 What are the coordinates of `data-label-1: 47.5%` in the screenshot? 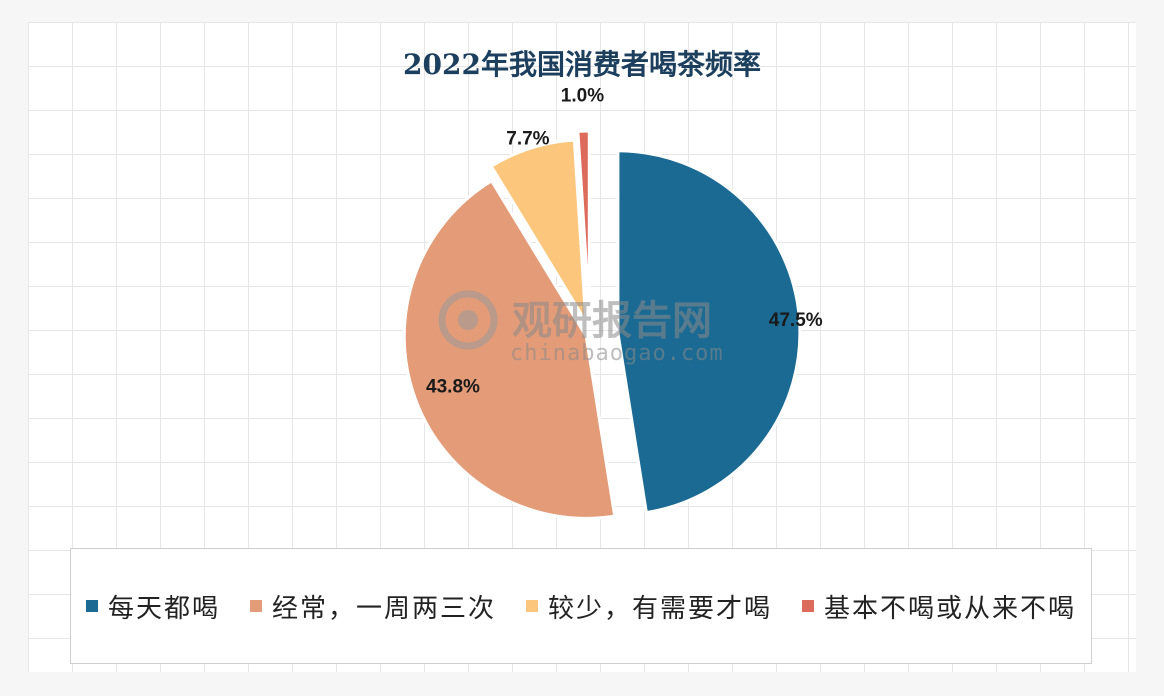 It's located at (796, 320).